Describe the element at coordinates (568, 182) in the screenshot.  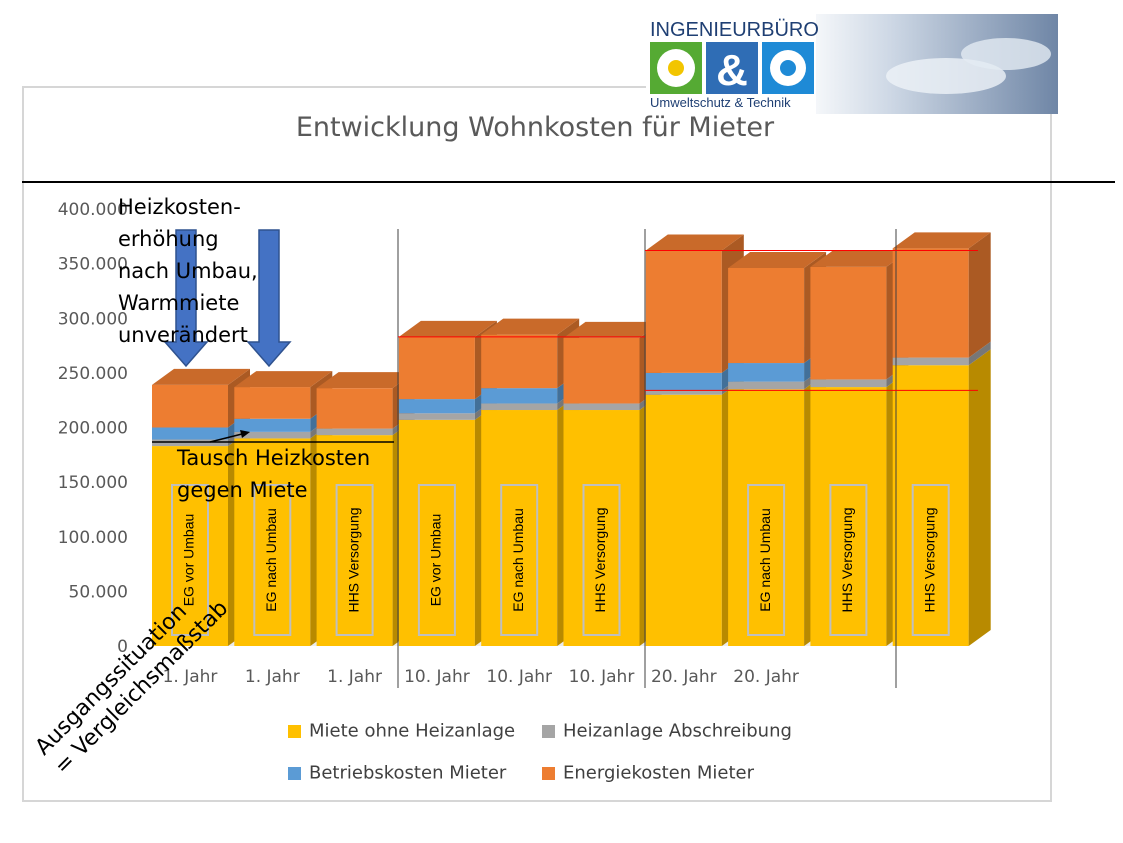
I see `divider-line` at that location.